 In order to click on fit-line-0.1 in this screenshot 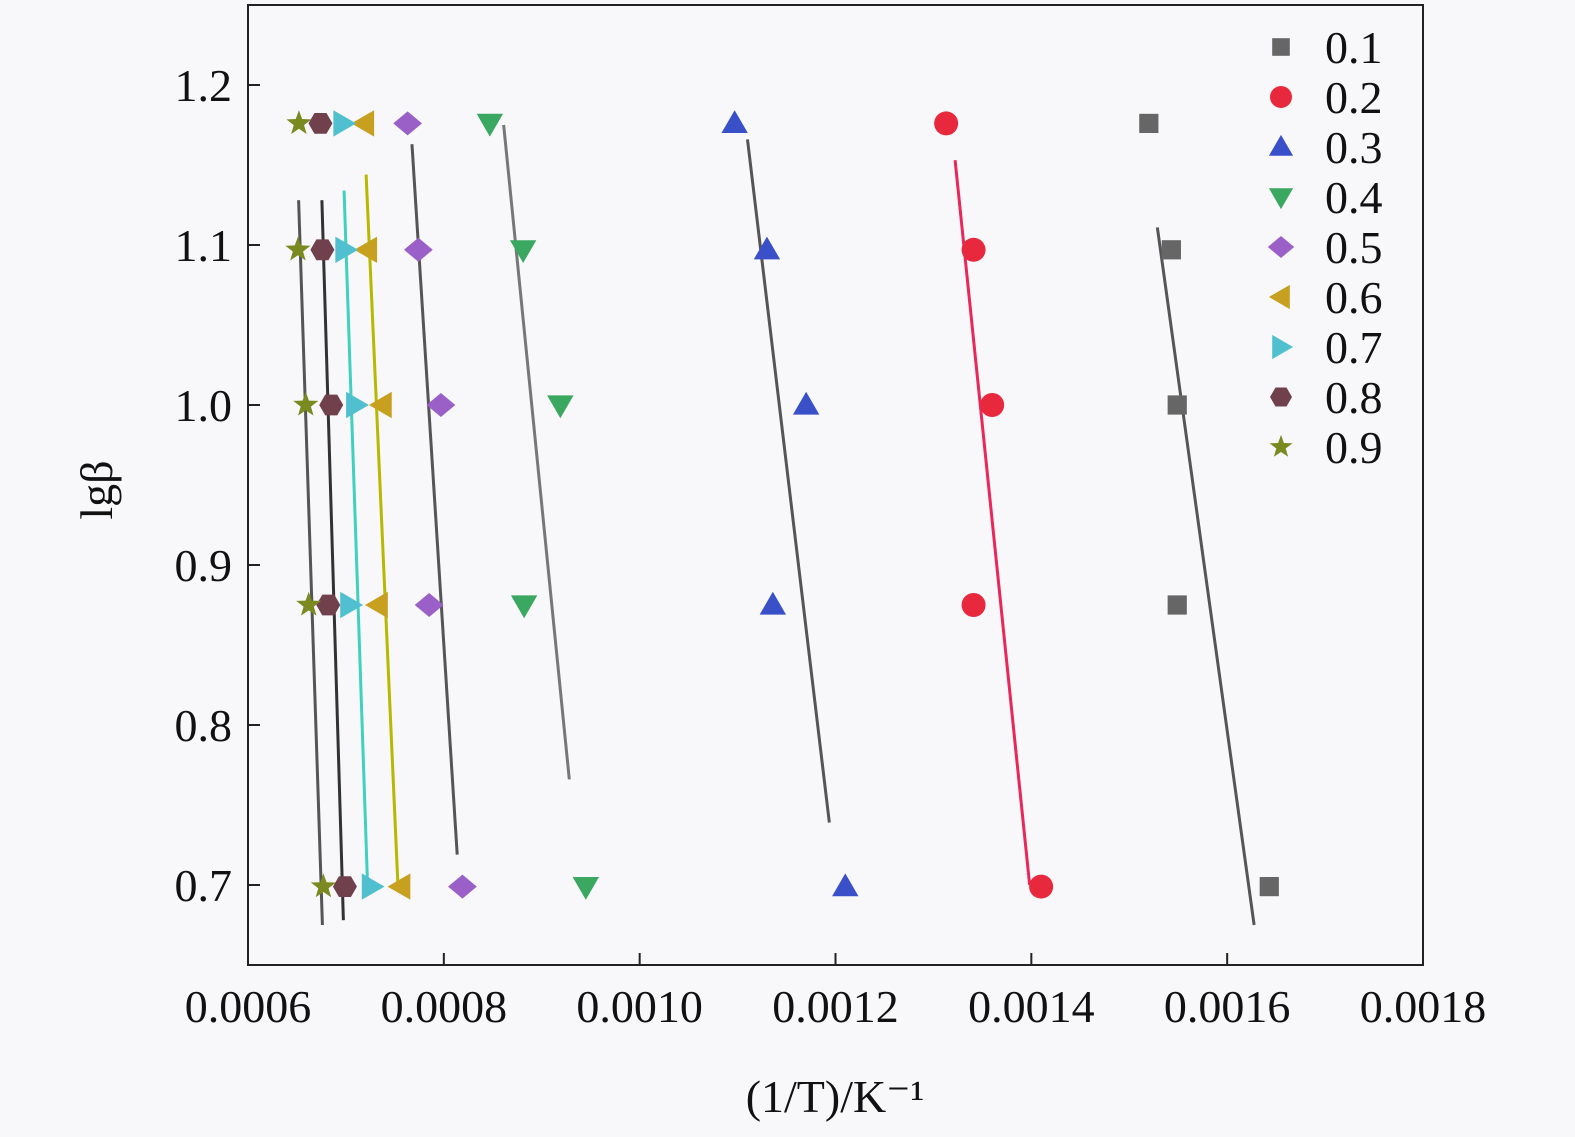, I will do `click(1205, 576)`.